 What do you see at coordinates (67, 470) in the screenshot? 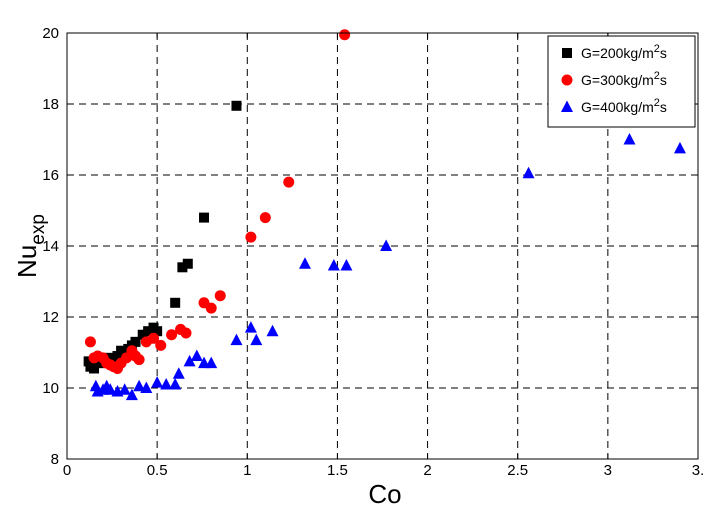
I see `x-tick-label: 0` at bounding box center [67, 470].